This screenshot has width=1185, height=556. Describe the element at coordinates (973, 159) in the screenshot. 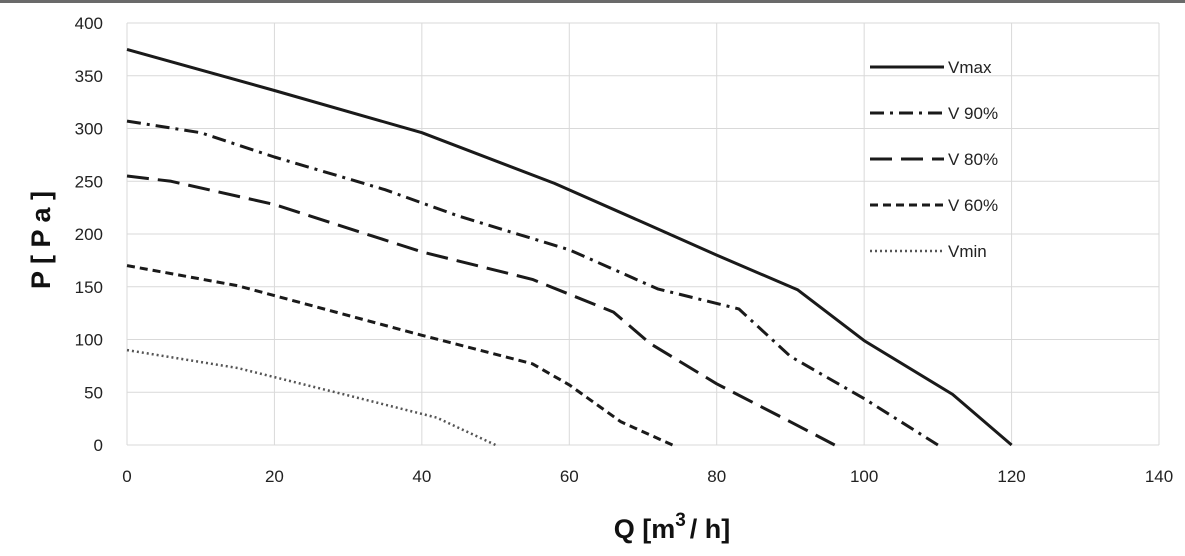

I see `legend-label-2: V 80%` at that location.